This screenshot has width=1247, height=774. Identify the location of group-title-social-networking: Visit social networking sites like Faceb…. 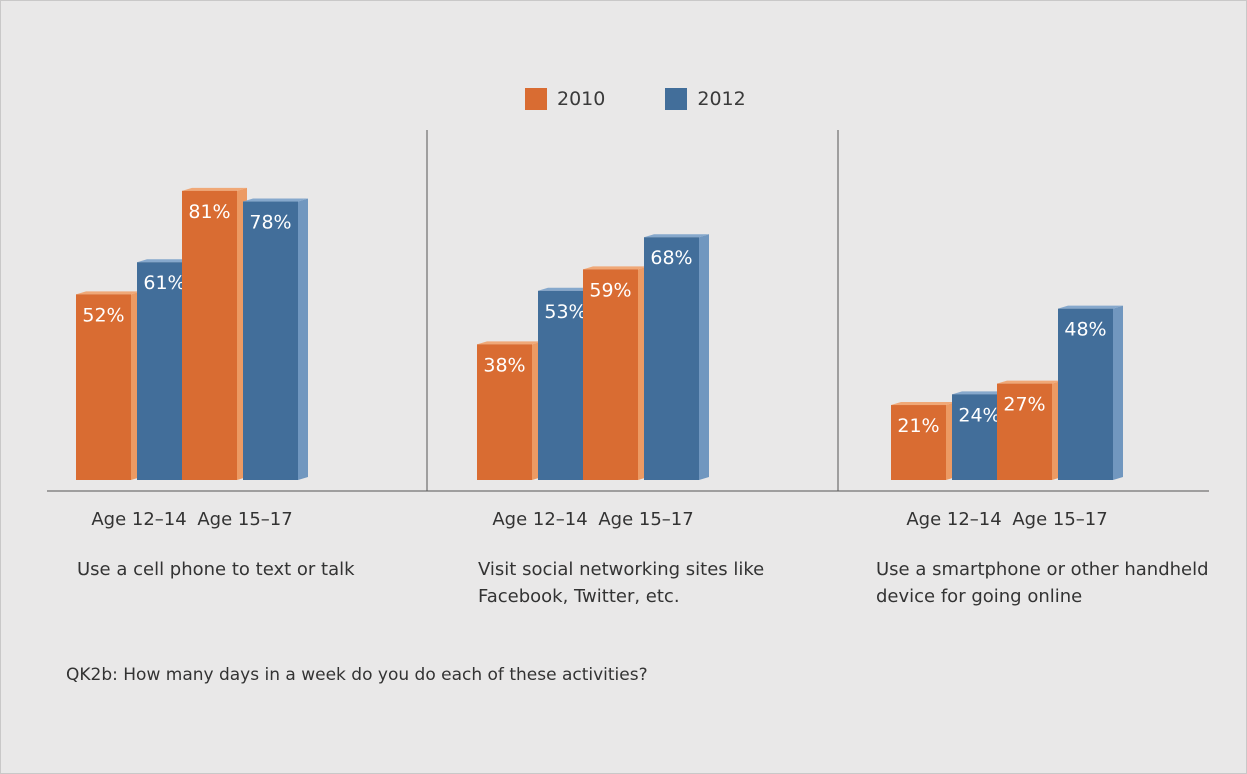
(638, 583).